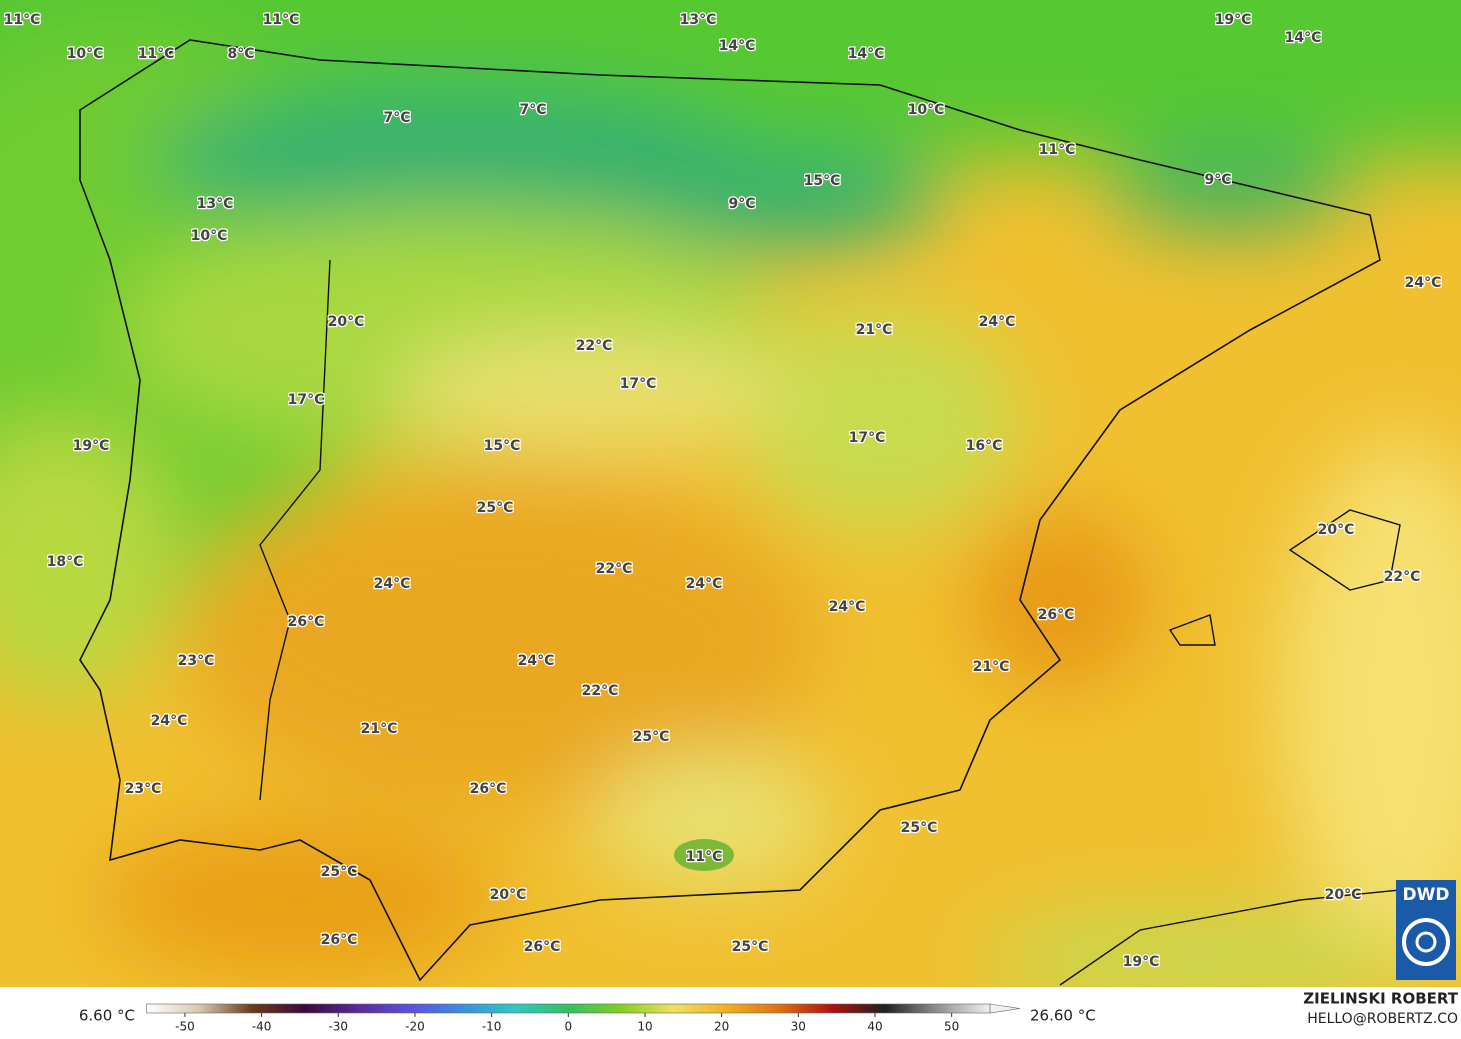  What do you see at coordinates (874, 1027) in the screenshot?
I see `colorbar-tick-label: 40` at bounding box center [874, 1027].